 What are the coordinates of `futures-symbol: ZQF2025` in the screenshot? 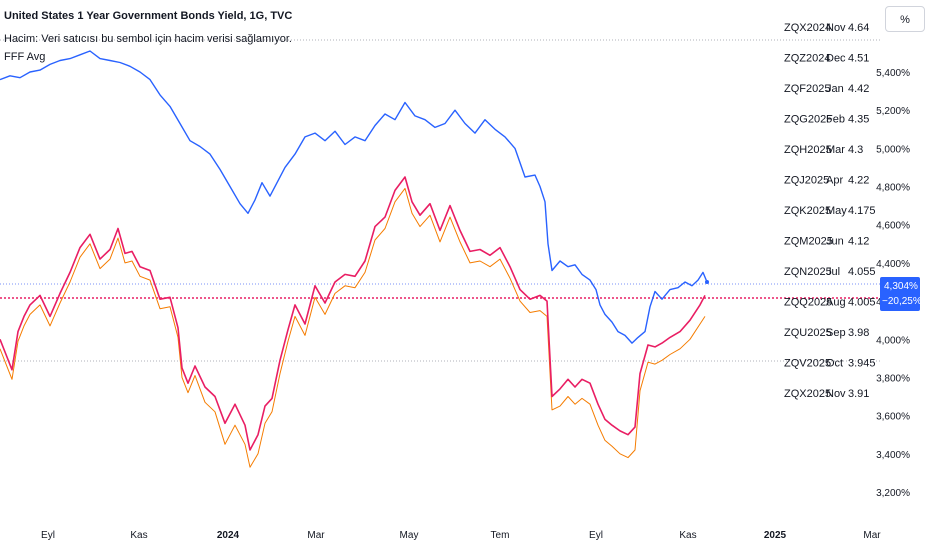 It's located at (807, 89).